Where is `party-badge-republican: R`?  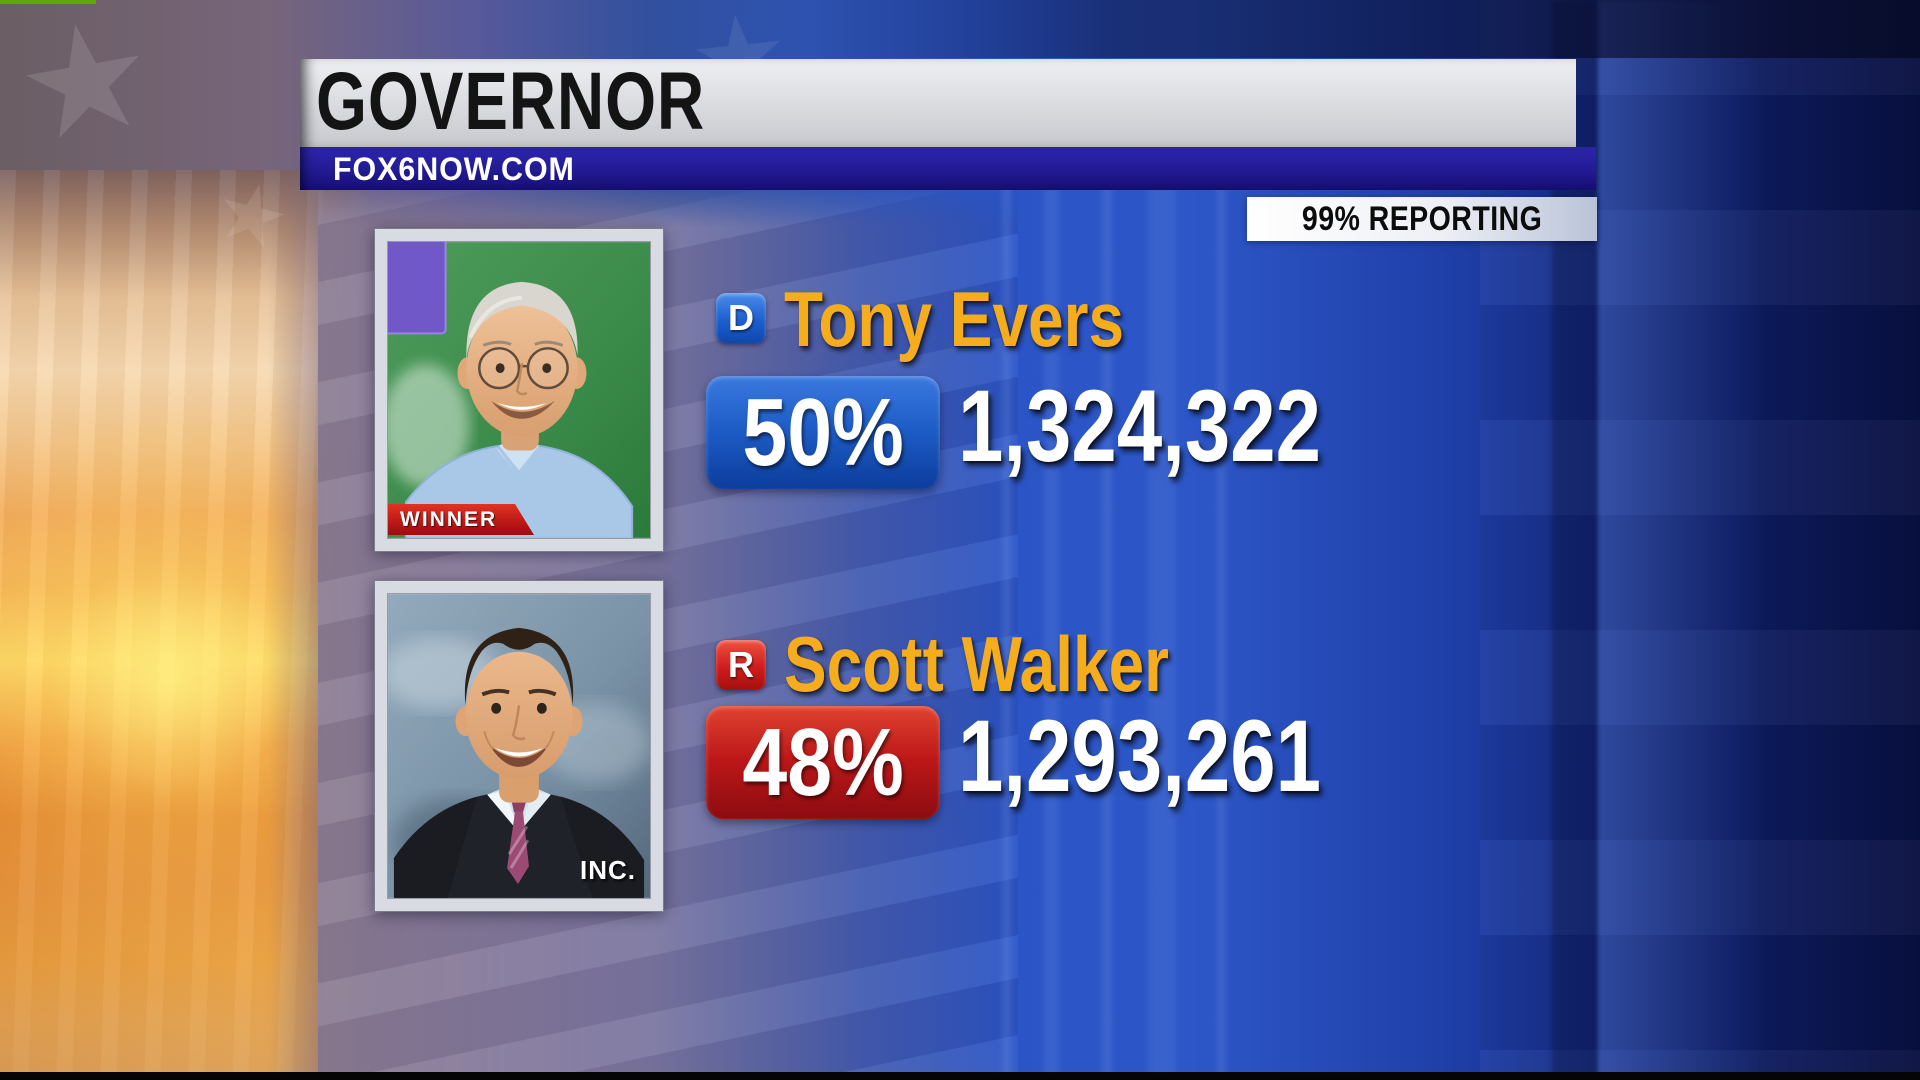
party-badge-republican: R is located at coordinates (741, 665).